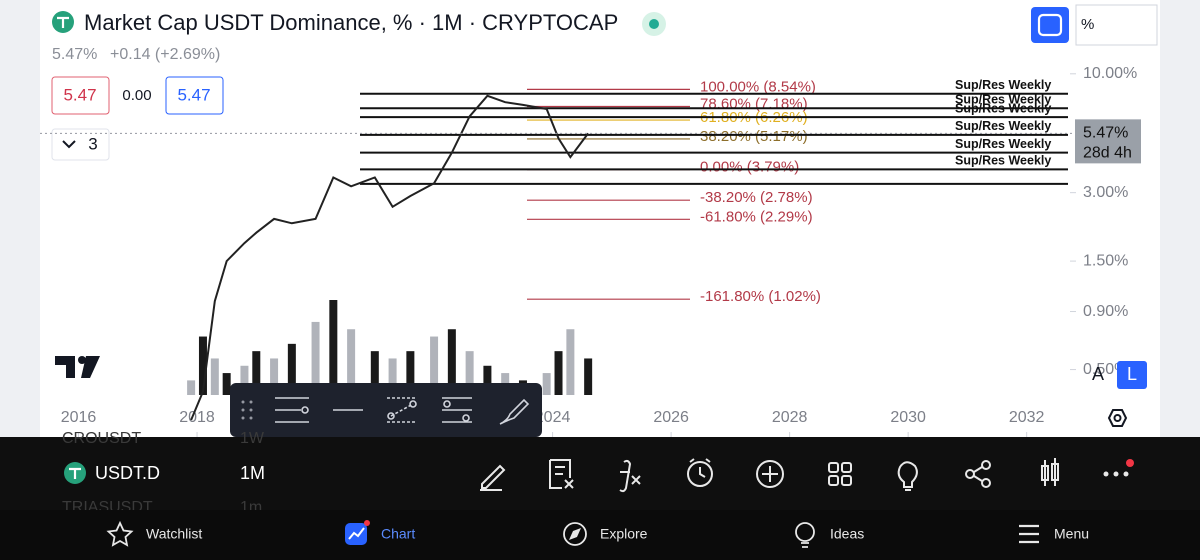 The width and height of the screenshot is (1200, 560). What do you see at coordinates (127, 473) in the screenshot?
I see `symbol: USDT.D` at bounding box center [127, 473].